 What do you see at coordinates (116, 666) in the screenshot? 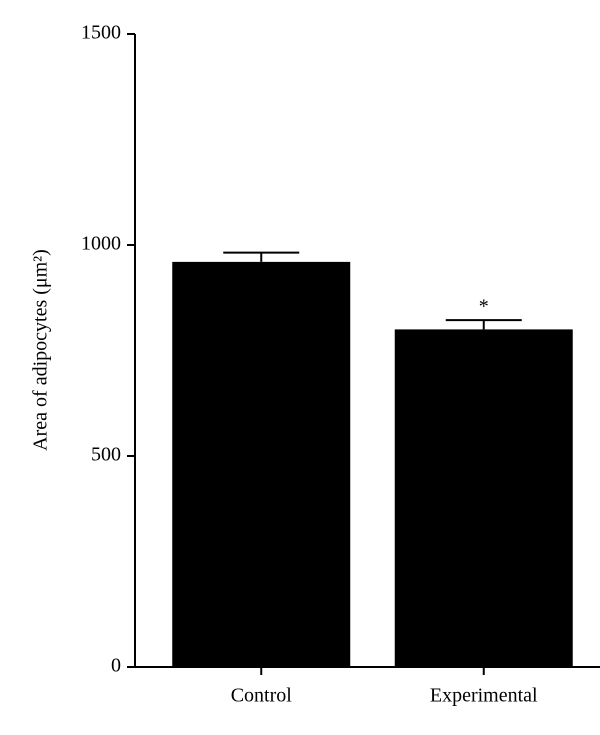
I see `y-tick-label: 0` at bounding box center [116, 666].